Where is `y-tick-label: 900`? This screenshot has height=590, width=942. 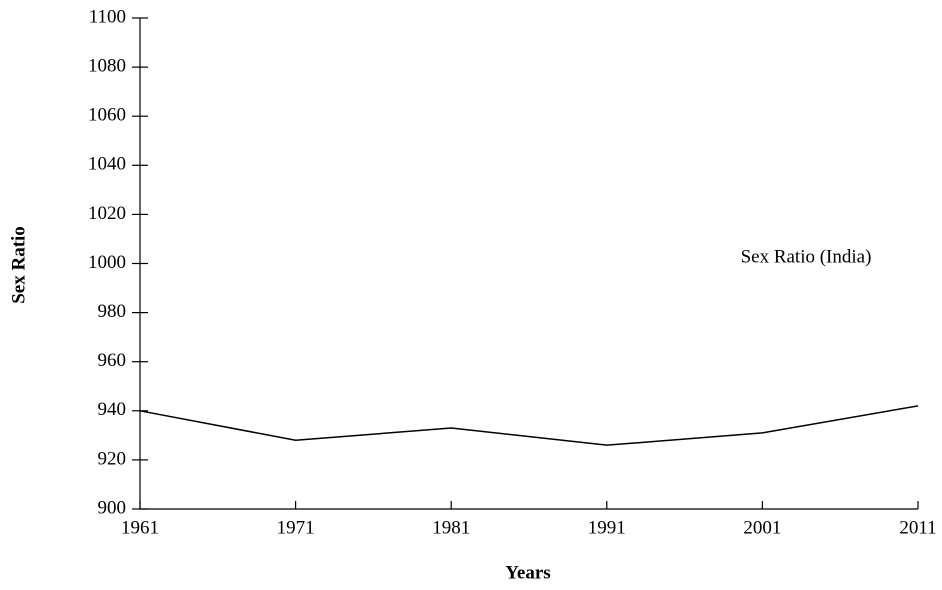
y-tick-label: 900 is located at coordinates (112, 507).